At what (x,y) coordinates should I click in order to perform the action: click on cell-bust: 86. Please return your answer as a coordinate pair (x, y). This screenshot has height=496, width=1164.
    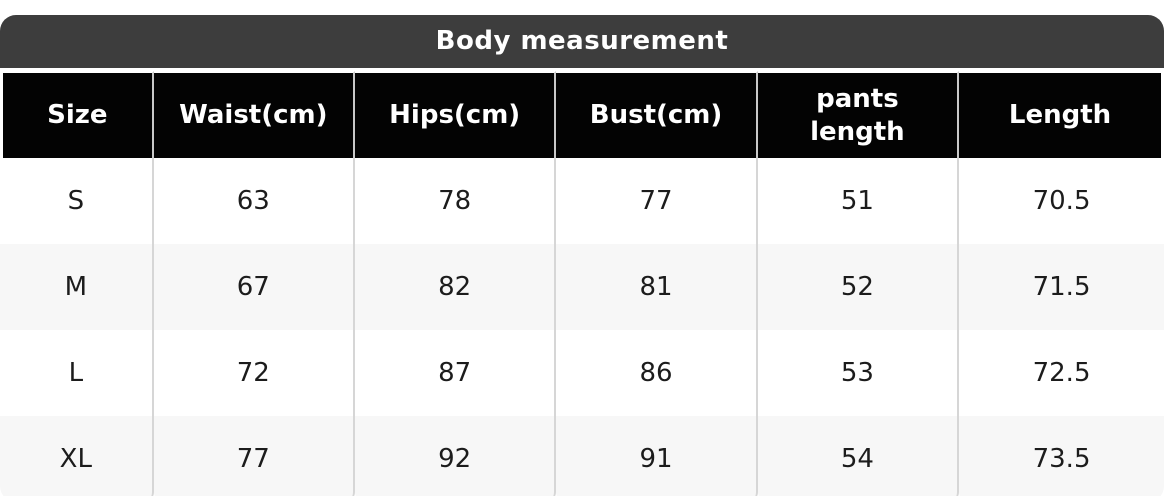
    Looking at the image, I should click on (657, 373).